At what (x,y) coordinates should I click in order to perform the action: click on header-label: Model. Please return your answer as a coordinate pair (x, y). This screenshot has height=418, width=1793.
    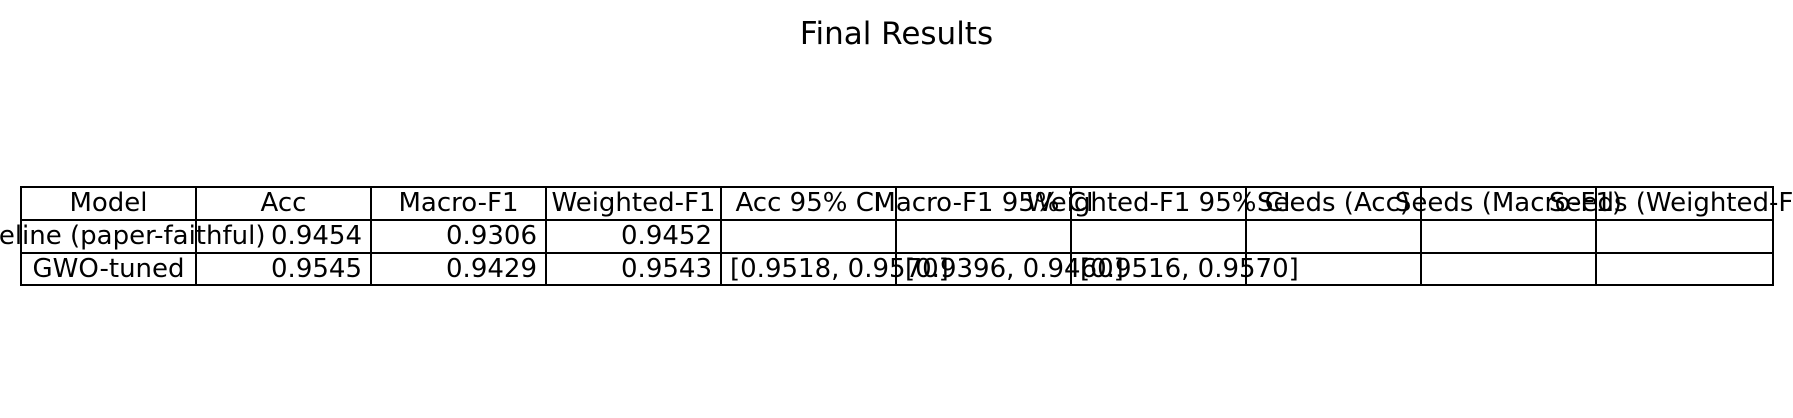
    Looking at the image, I should click on (108, 203).